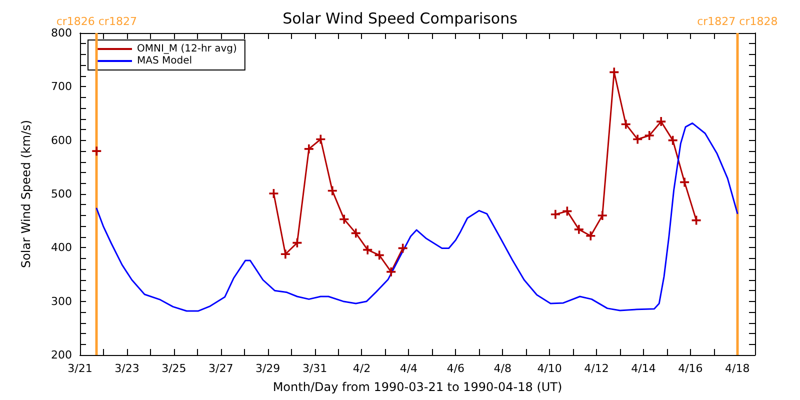 The image size is (800, 400). I want to click on x-tick-label: 4/6, so click(455, 368).